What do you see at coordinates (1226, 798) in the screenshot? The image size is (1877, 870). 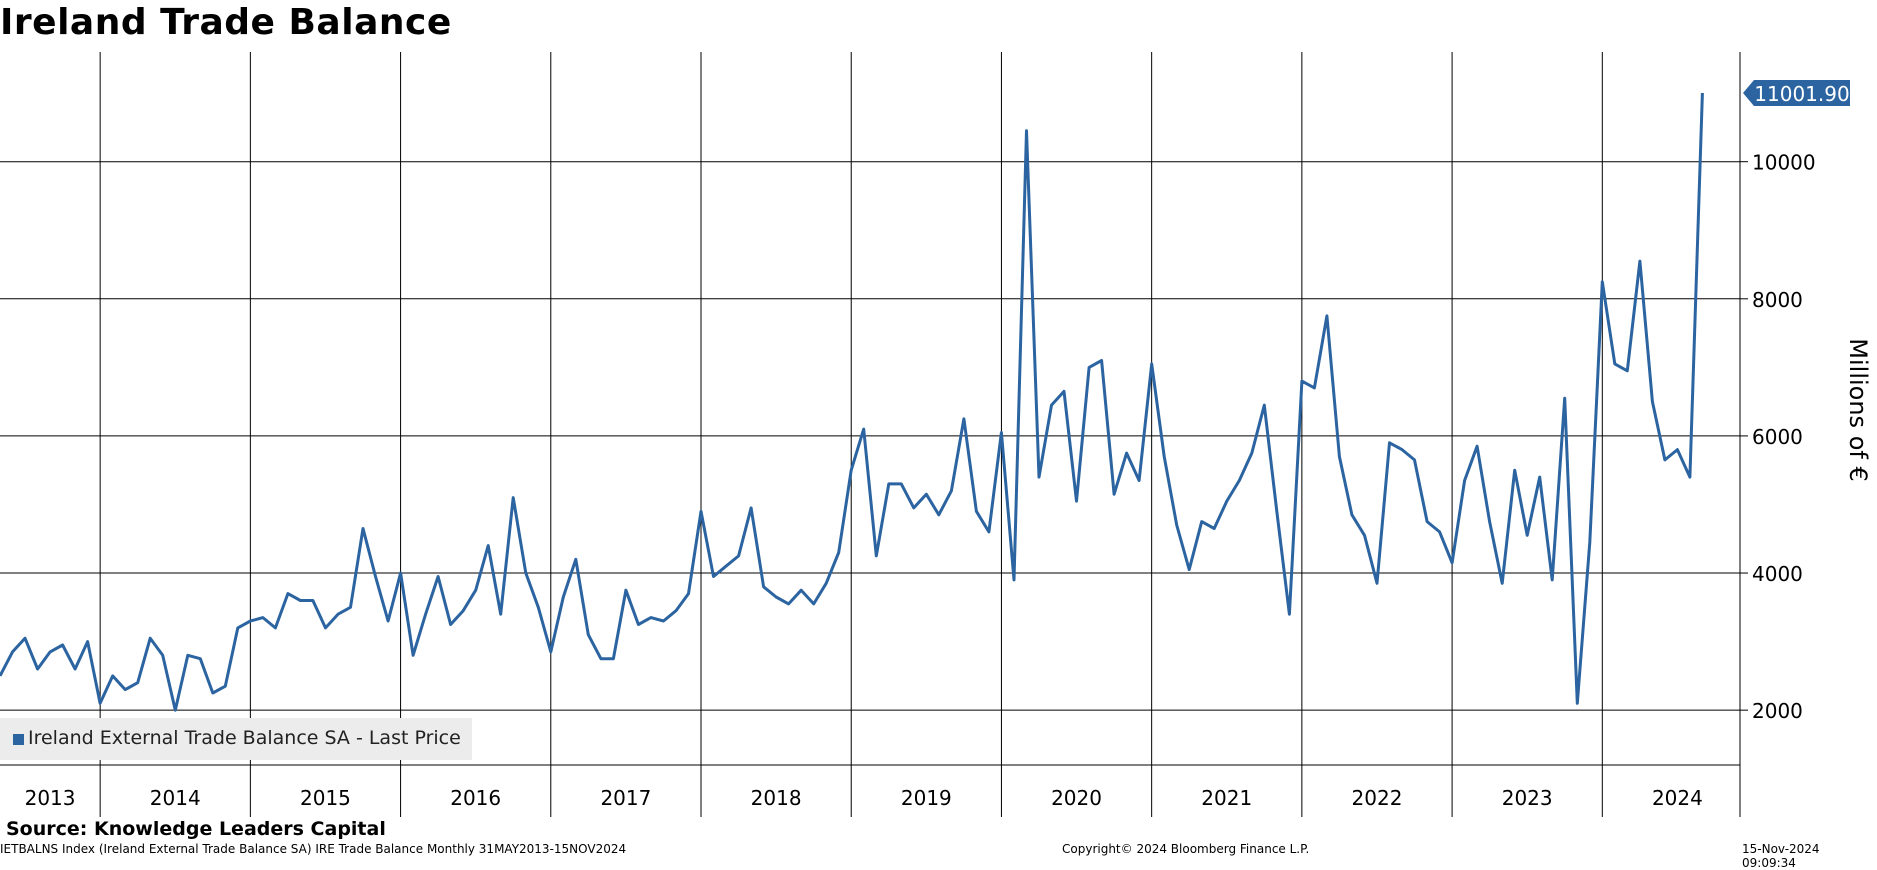 I see `x-tick-label: 2021` at bounding box center [1226, 798].